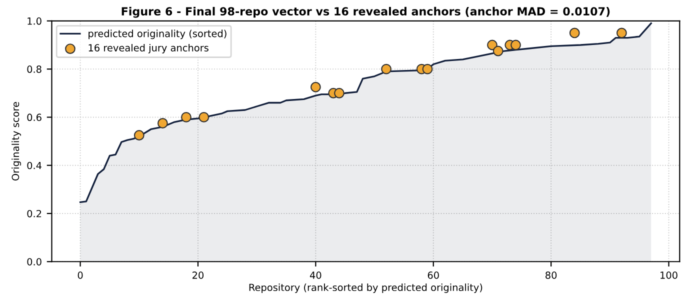 The width and height of the screenshot is (690, 299). Describe the element at coordinates (17, 141) in the screenshot. I see `y-axis-title: Originality score` at that location.